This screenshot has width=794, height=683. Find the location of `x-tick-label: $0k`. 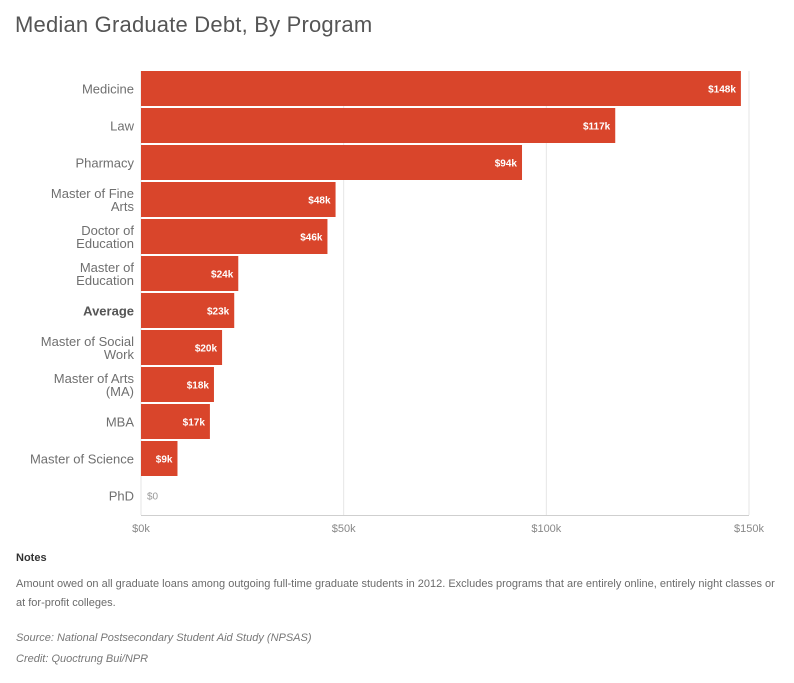

x-tick-label: $0k is located at coordinates (141, 529).